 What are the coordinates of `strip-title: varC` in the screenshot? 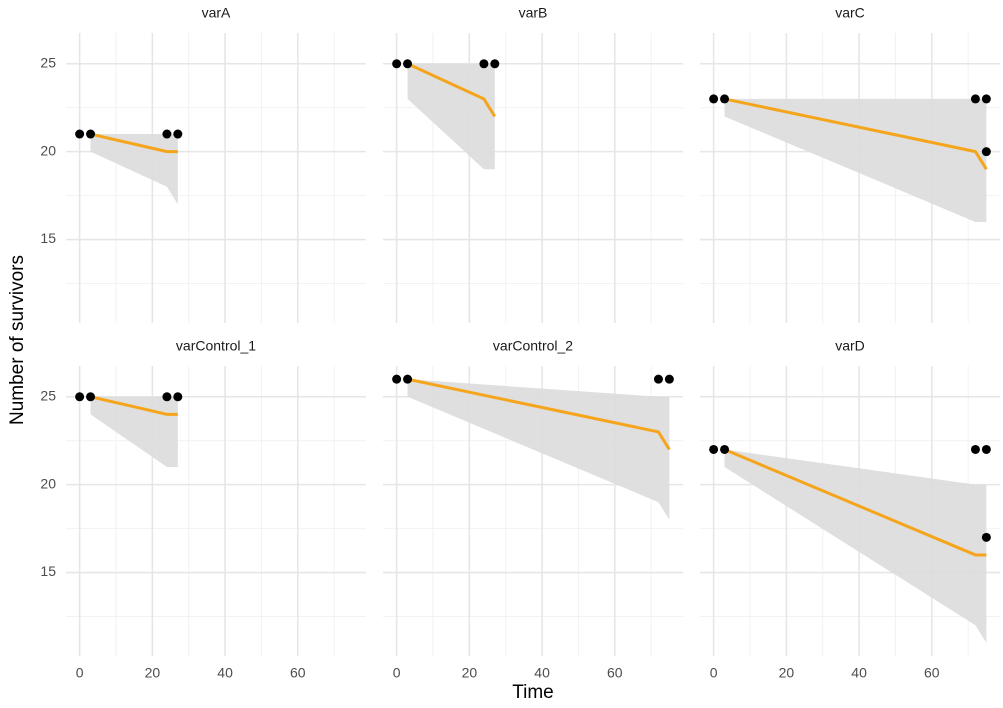 It's located at (850, 13).